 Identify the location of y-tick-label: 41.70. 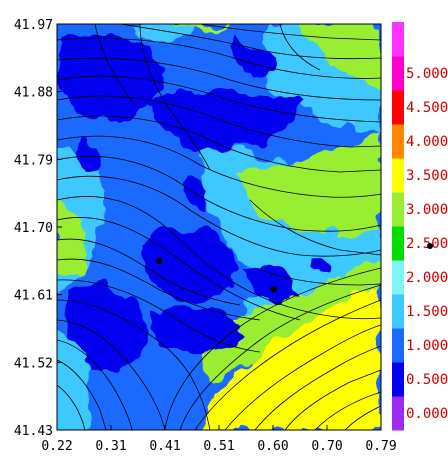
(33, 228).